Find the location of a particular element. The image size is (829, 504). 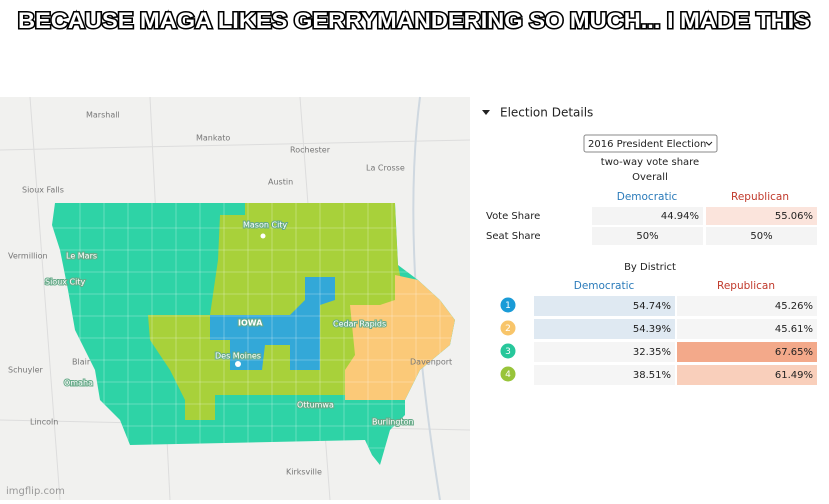

watermark: imgflip.com is located at coordinates (35, 491).